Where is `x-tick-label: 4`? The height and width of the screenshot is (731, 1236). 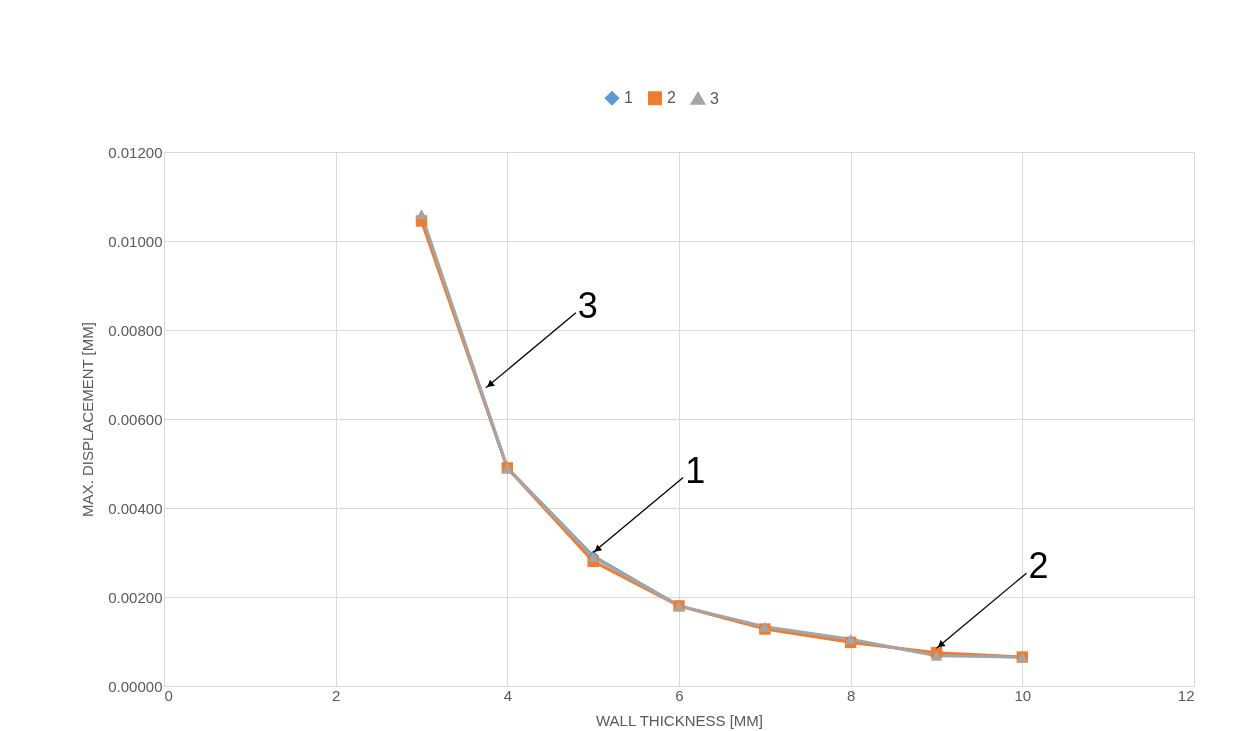 x-tick-label: 4 is located at coordinates (508, 695).